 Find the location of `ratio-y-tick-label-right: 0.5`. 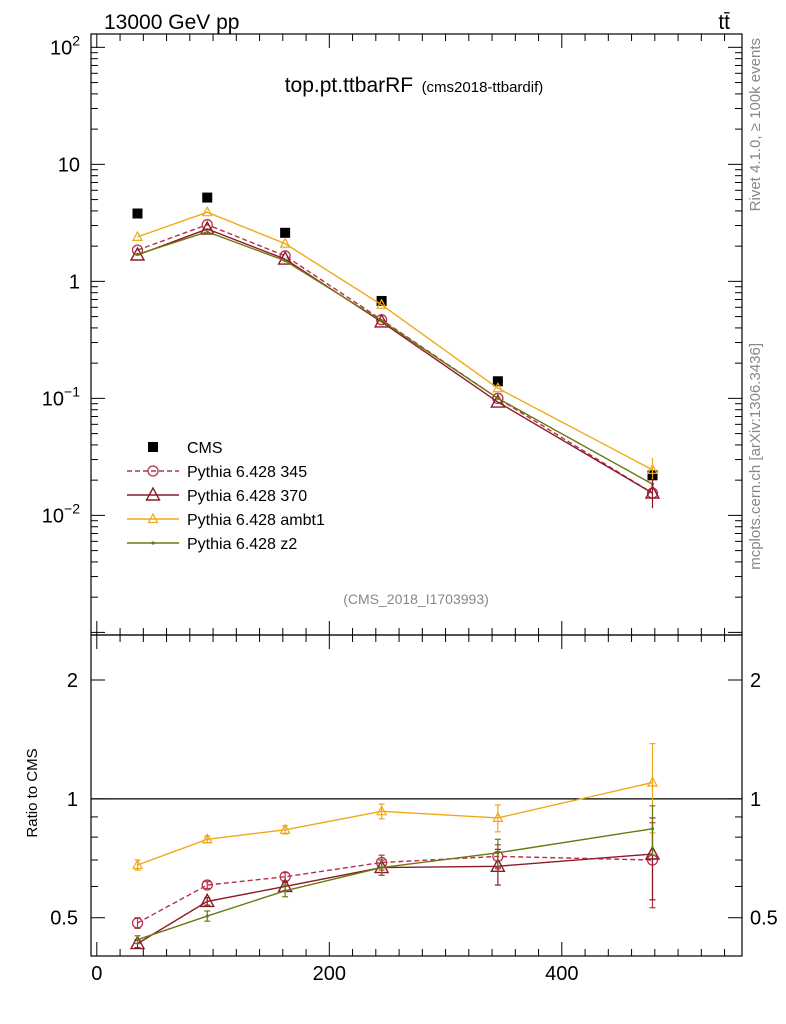

ratio-y-tick-label-right: 0.5 is located at coordinates (764, 919).